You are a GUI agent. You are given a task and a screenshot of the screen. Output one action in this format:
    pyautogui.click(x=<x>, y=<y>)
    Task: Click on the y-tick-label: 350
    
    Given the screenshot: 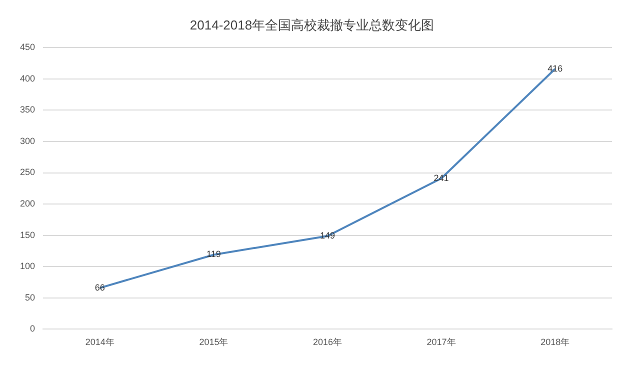 What is the action you would take?
    pyautogui.click(x=28, y=109)
    